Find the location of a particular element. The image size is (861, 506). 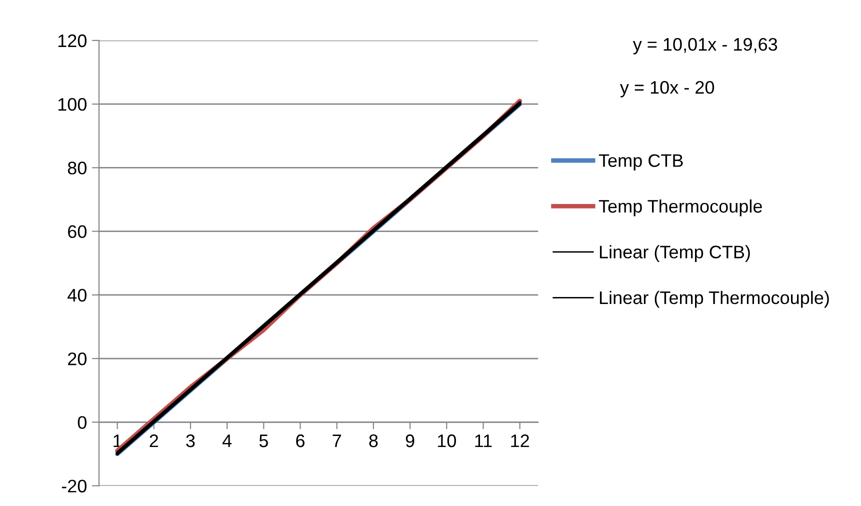

legend-label: Temp CTB is located at coordinates (640, 162).